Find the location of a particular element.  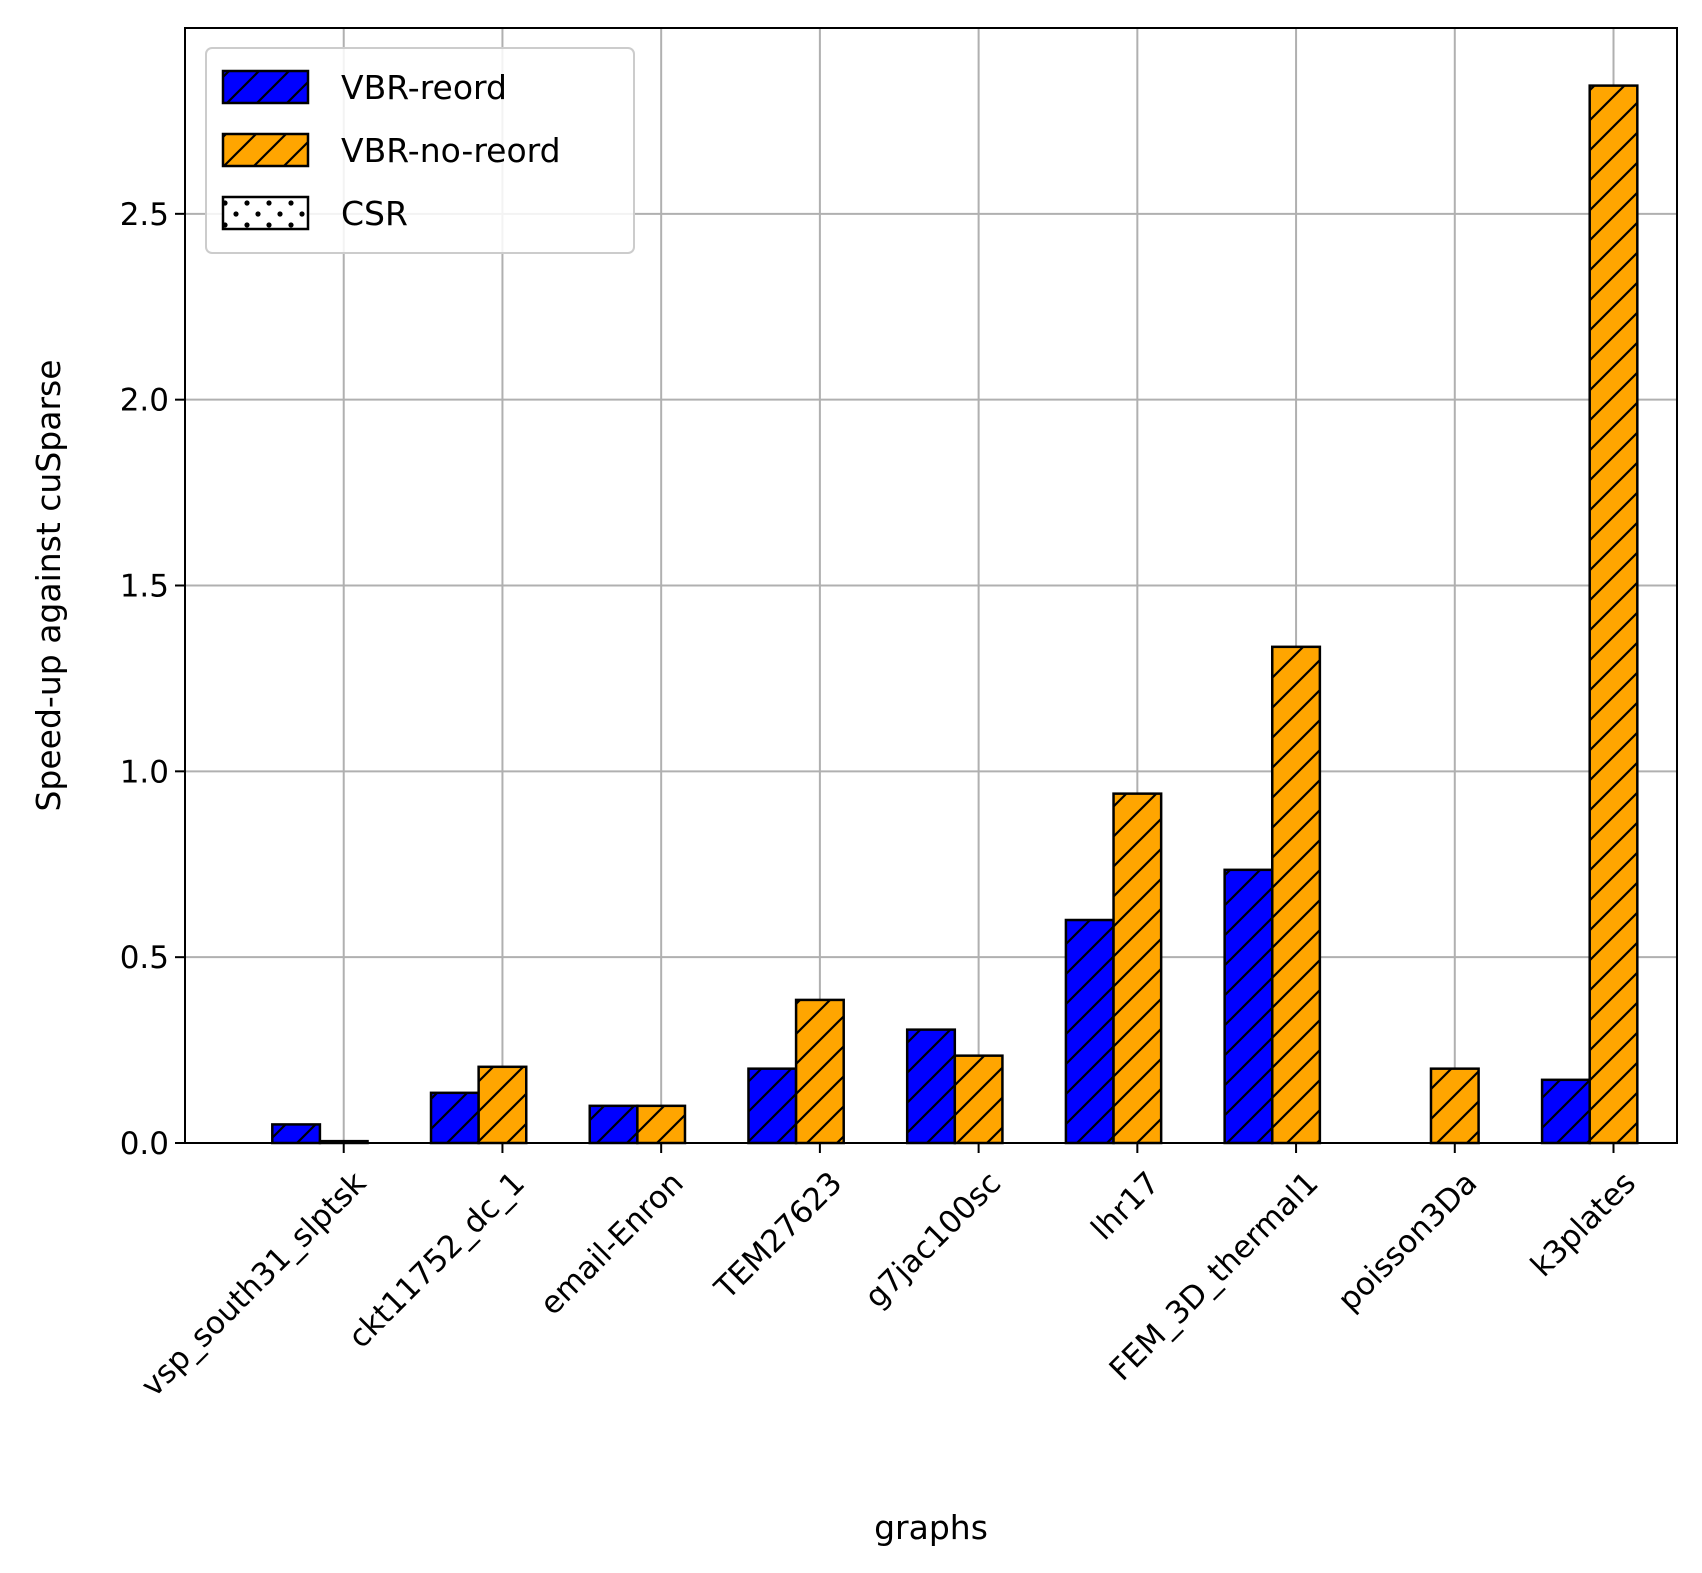

x-tick-label: lhr17 is located at coordinates (1125, 1206).